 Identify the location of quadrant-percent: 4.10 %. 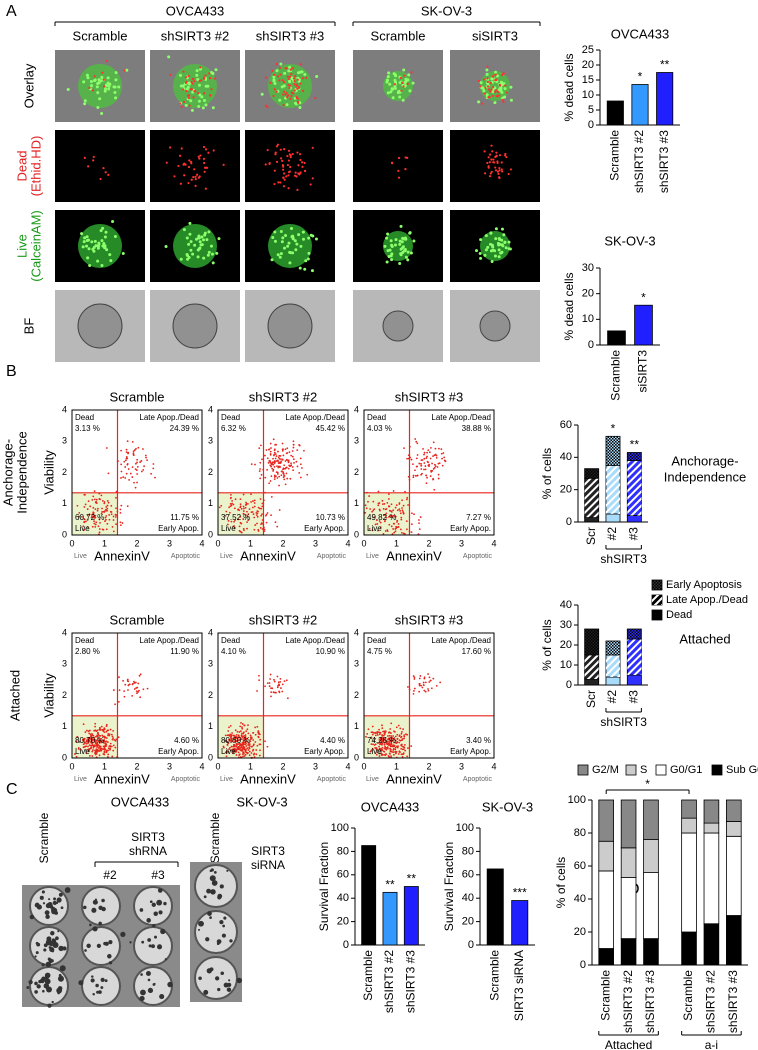
(233, 651).